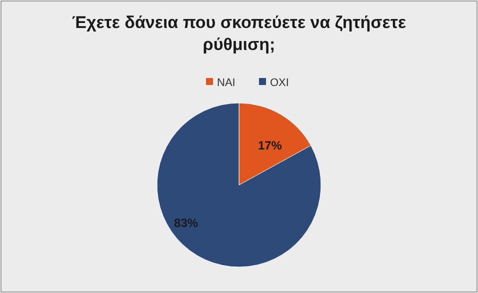  Describe the element at coordinates (239, 33) in the screenshot. I see `chart-title: Έχετε δάνεια που σκοπεύετε να ζητήσετε ρύθμιση;` at that location.